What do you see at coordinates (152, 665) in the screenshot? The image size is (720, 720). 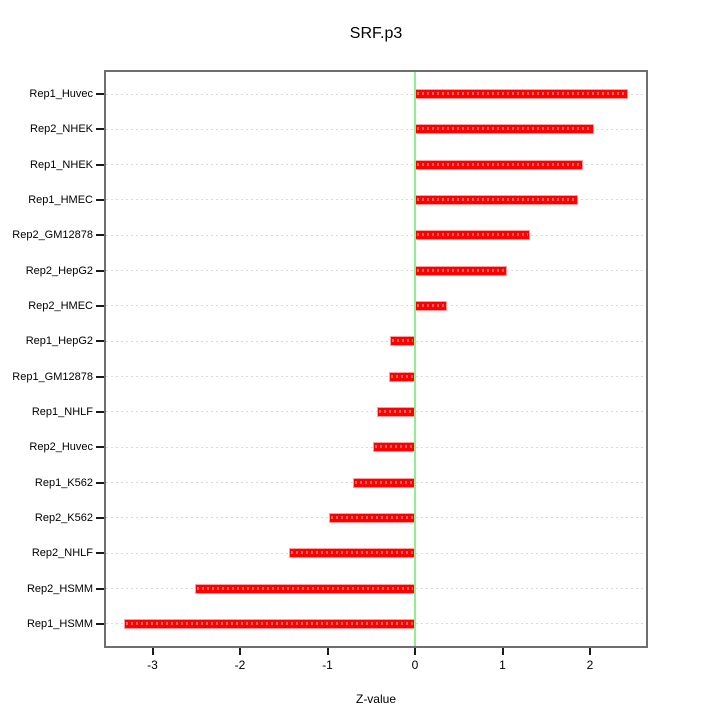 I see `x-axis-tick-label: -3` at bounding box center [152, 665].